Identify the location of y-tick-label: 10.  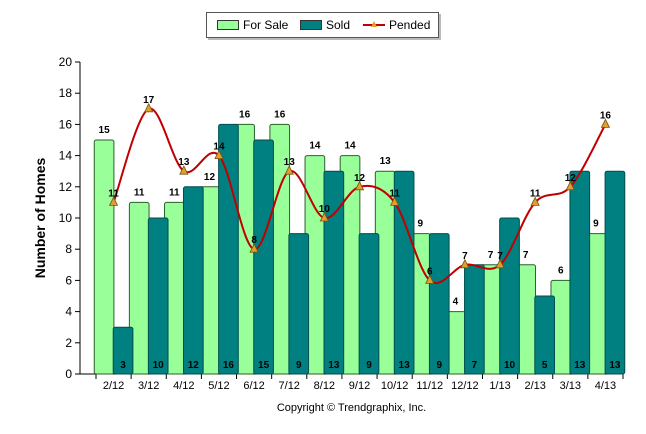
(66, 218).